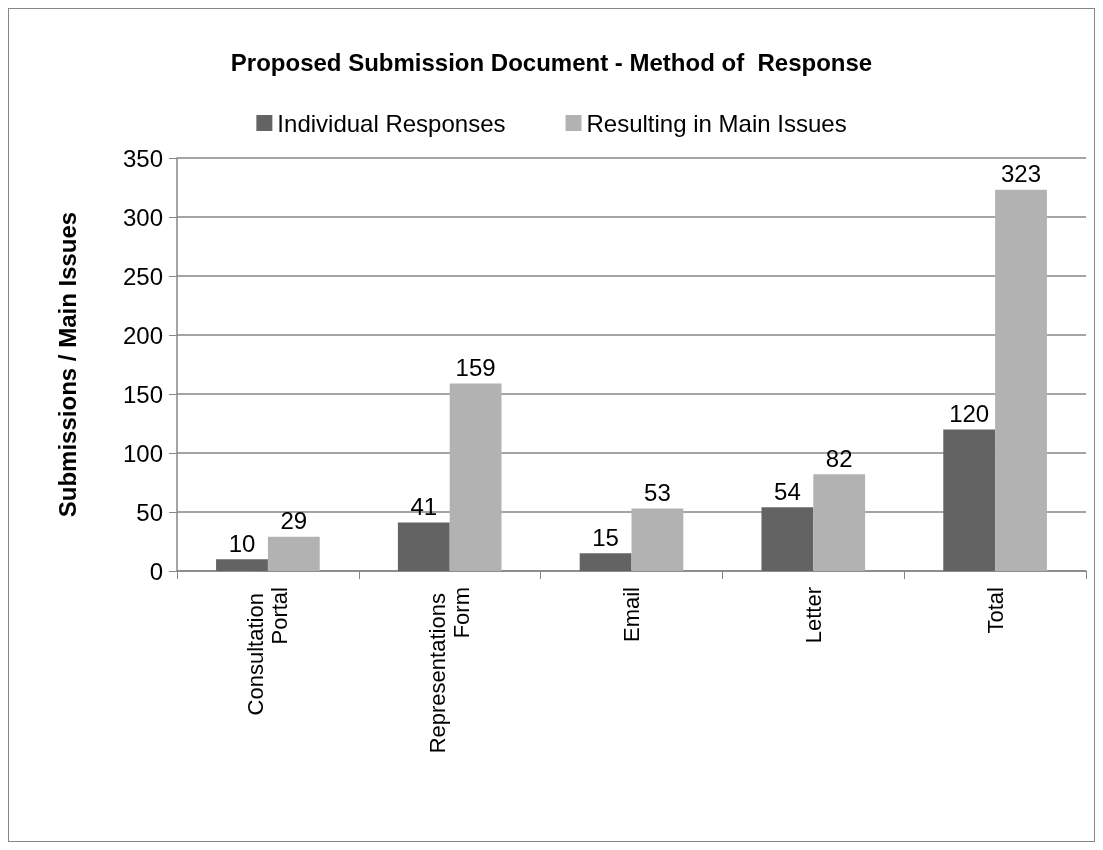 The image size is (1103, 850). I want to click on data-label: 53, so click(657, 492).